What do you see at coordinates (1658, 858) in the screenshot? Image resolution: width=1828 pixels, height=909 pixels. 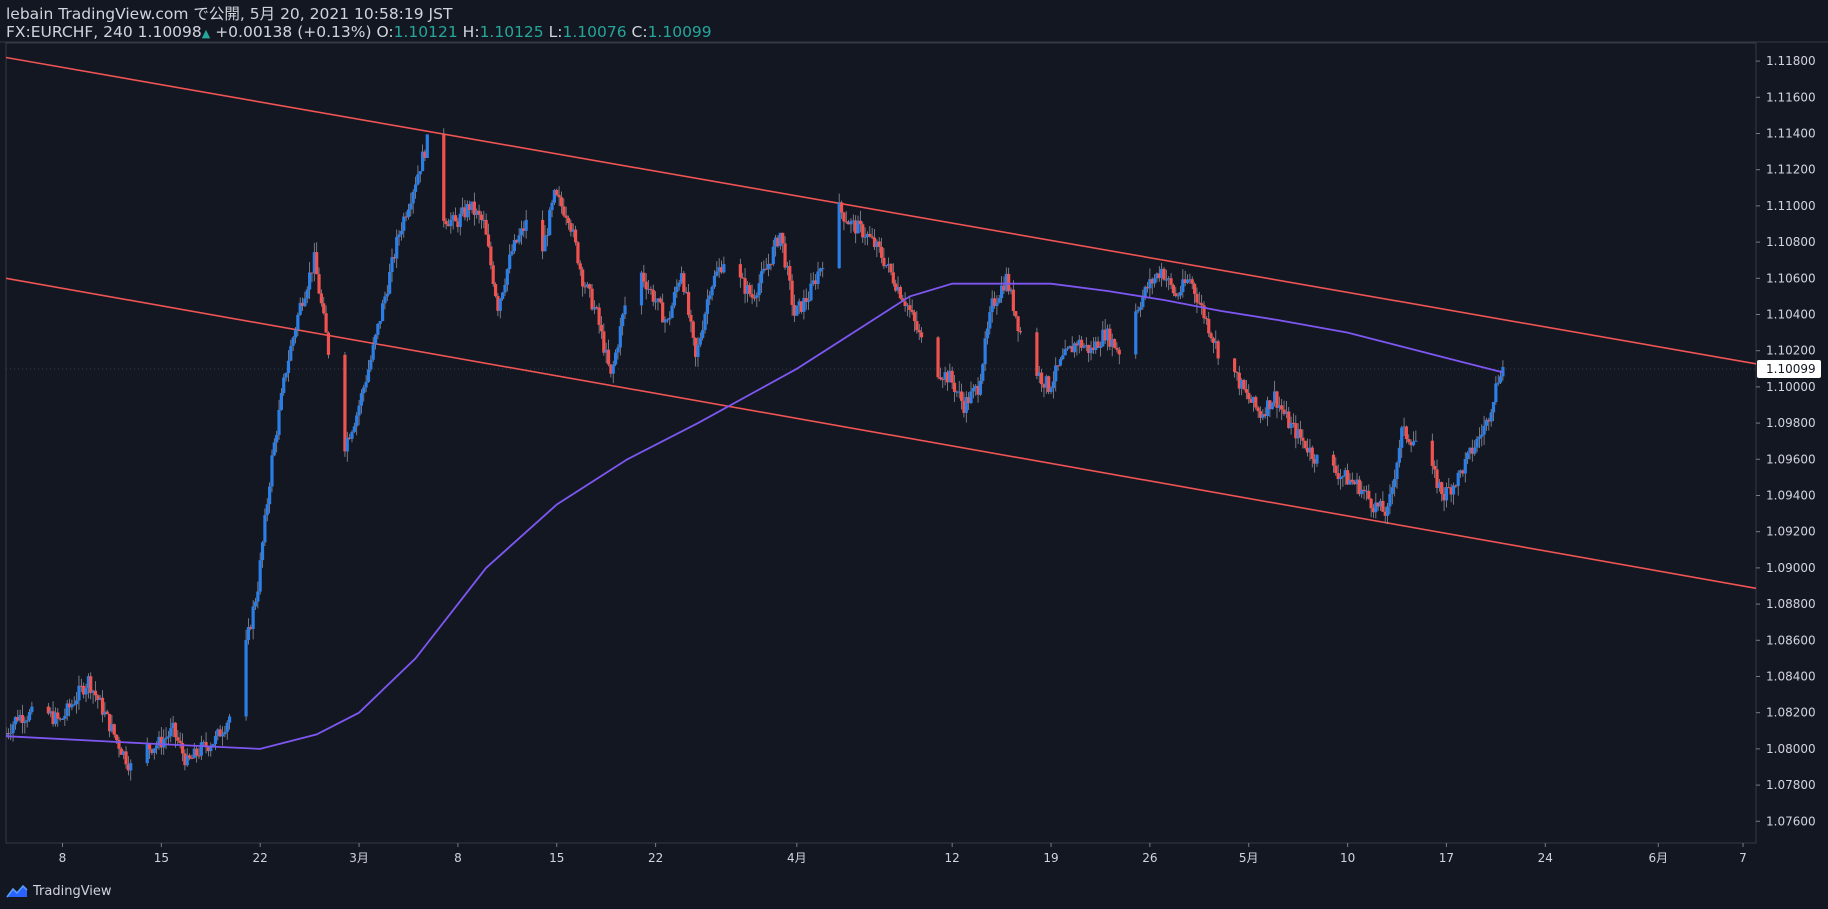 I see `x-tick-label: 6月` at bounding box center [1658, 858].